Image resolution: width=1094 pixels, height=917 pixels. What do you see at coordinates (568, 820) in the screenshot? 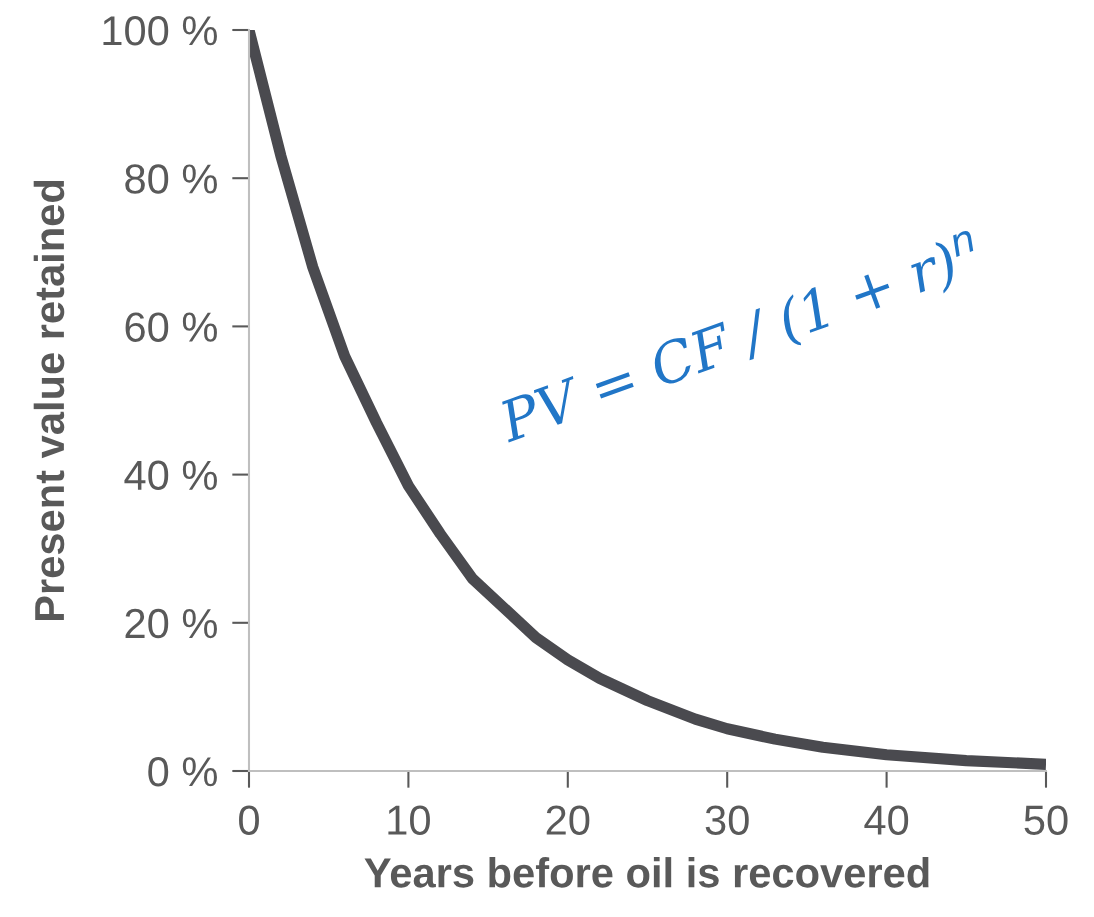
I see `x-tick-label: 20` at bounding box center [568, 820].